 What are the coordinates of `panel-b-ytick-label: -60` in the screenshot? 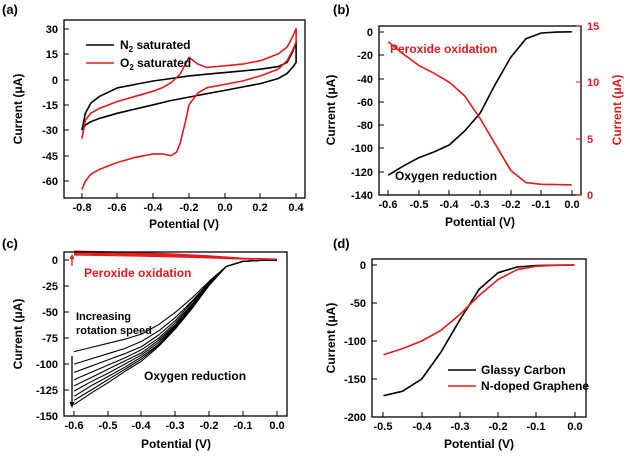 It's located at (365, 103).